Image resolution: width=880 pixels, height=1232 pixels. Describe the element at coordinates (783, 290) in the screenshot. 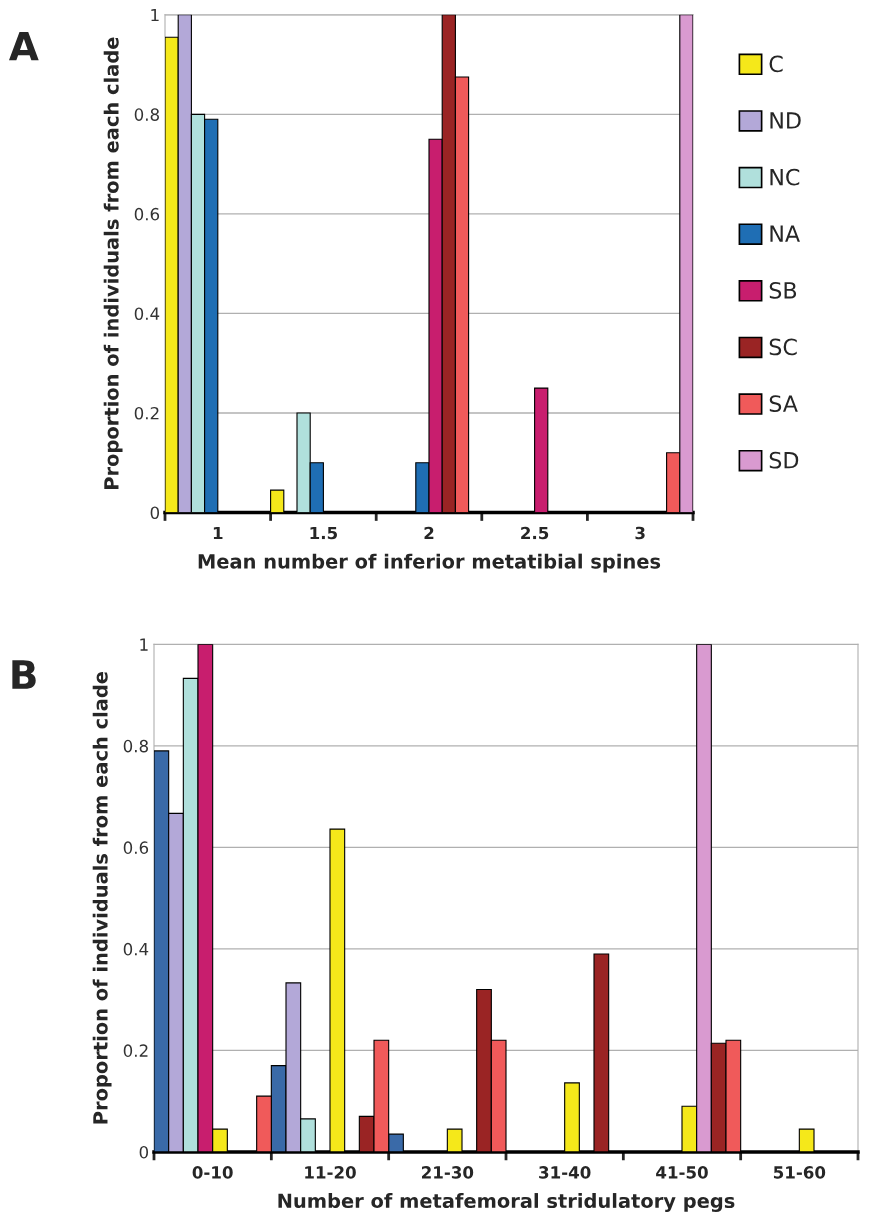

I see `legend-label: SB` at that location.